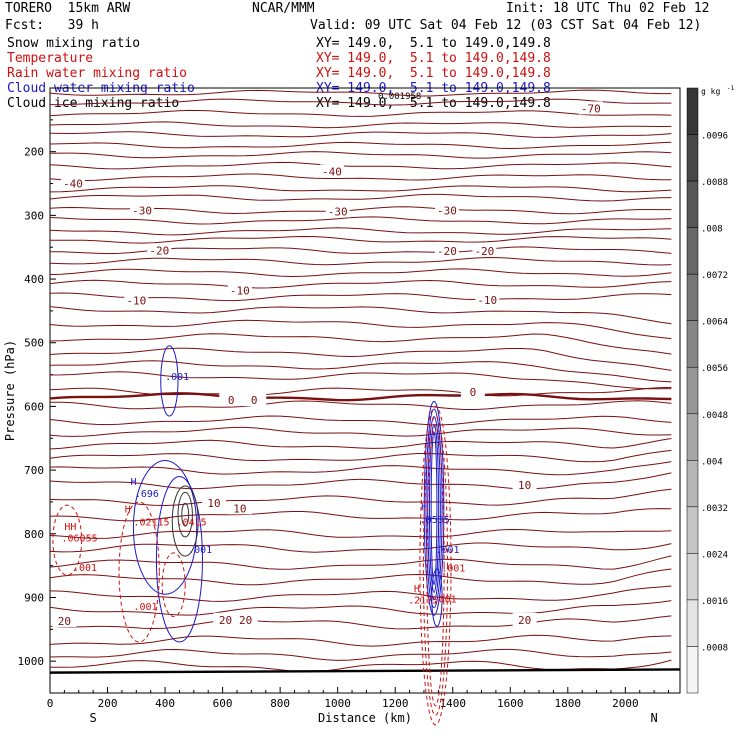 Image resolution: width=740 pixels, height=740 pixels. I want to click on colorbar-tick-label: .0032, so click(714, 509).